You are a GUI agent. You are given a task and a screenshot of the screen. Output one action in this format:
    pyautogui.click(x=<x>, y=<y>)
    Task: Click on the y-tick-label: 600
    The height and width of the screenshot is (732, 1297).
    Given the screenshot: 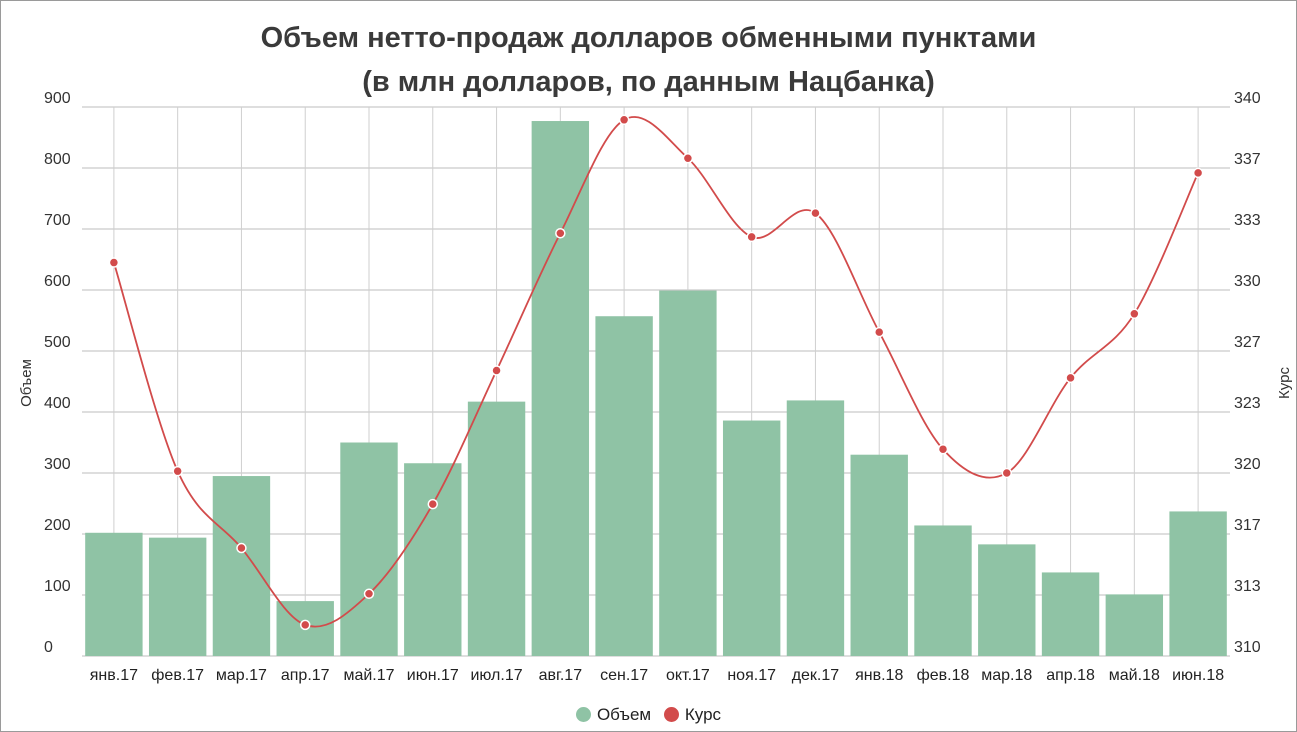 What is the action you would take?
    pyautogui.click(x=57, y=281)
    